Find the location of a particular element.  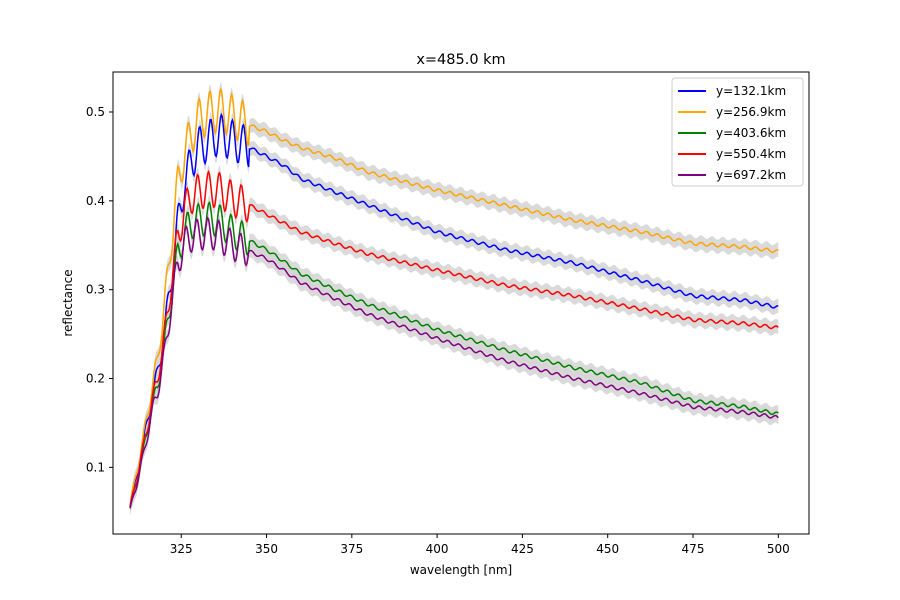

x-tick-label: 375 is located at coordinates (351, 549).